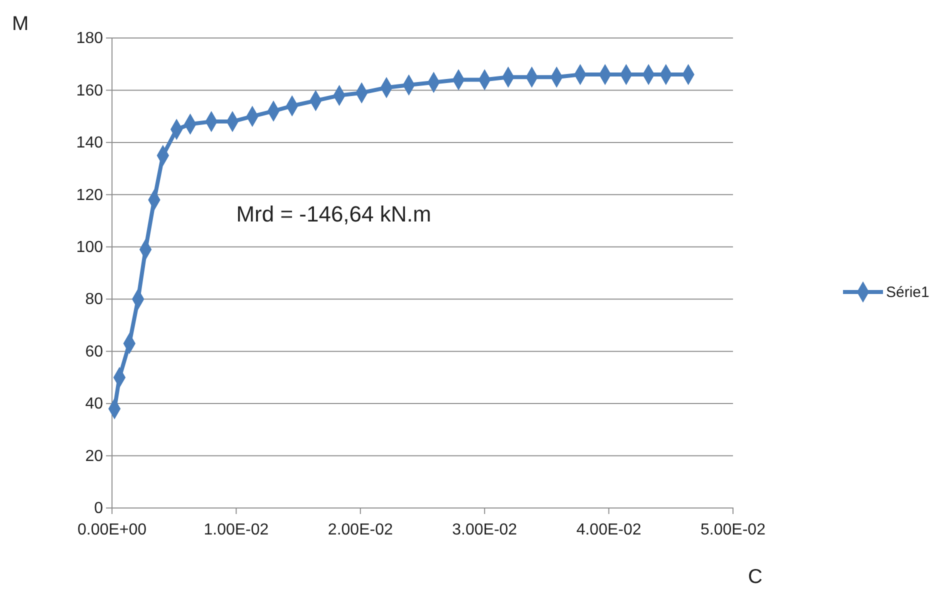  Describe the element at coordinates (609, 530) in the screenshot. I see `x-tick-label: 4.00E-02` at that location.